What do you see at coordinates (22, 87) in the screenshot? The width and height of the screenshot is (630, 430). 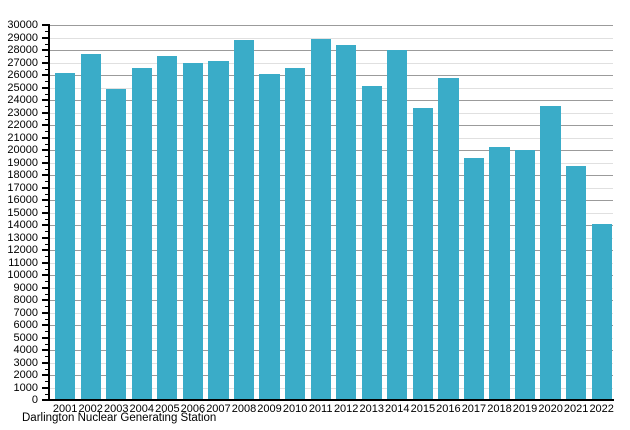 I see `y-tick-label: 25000` at bounding box center [22, 87].